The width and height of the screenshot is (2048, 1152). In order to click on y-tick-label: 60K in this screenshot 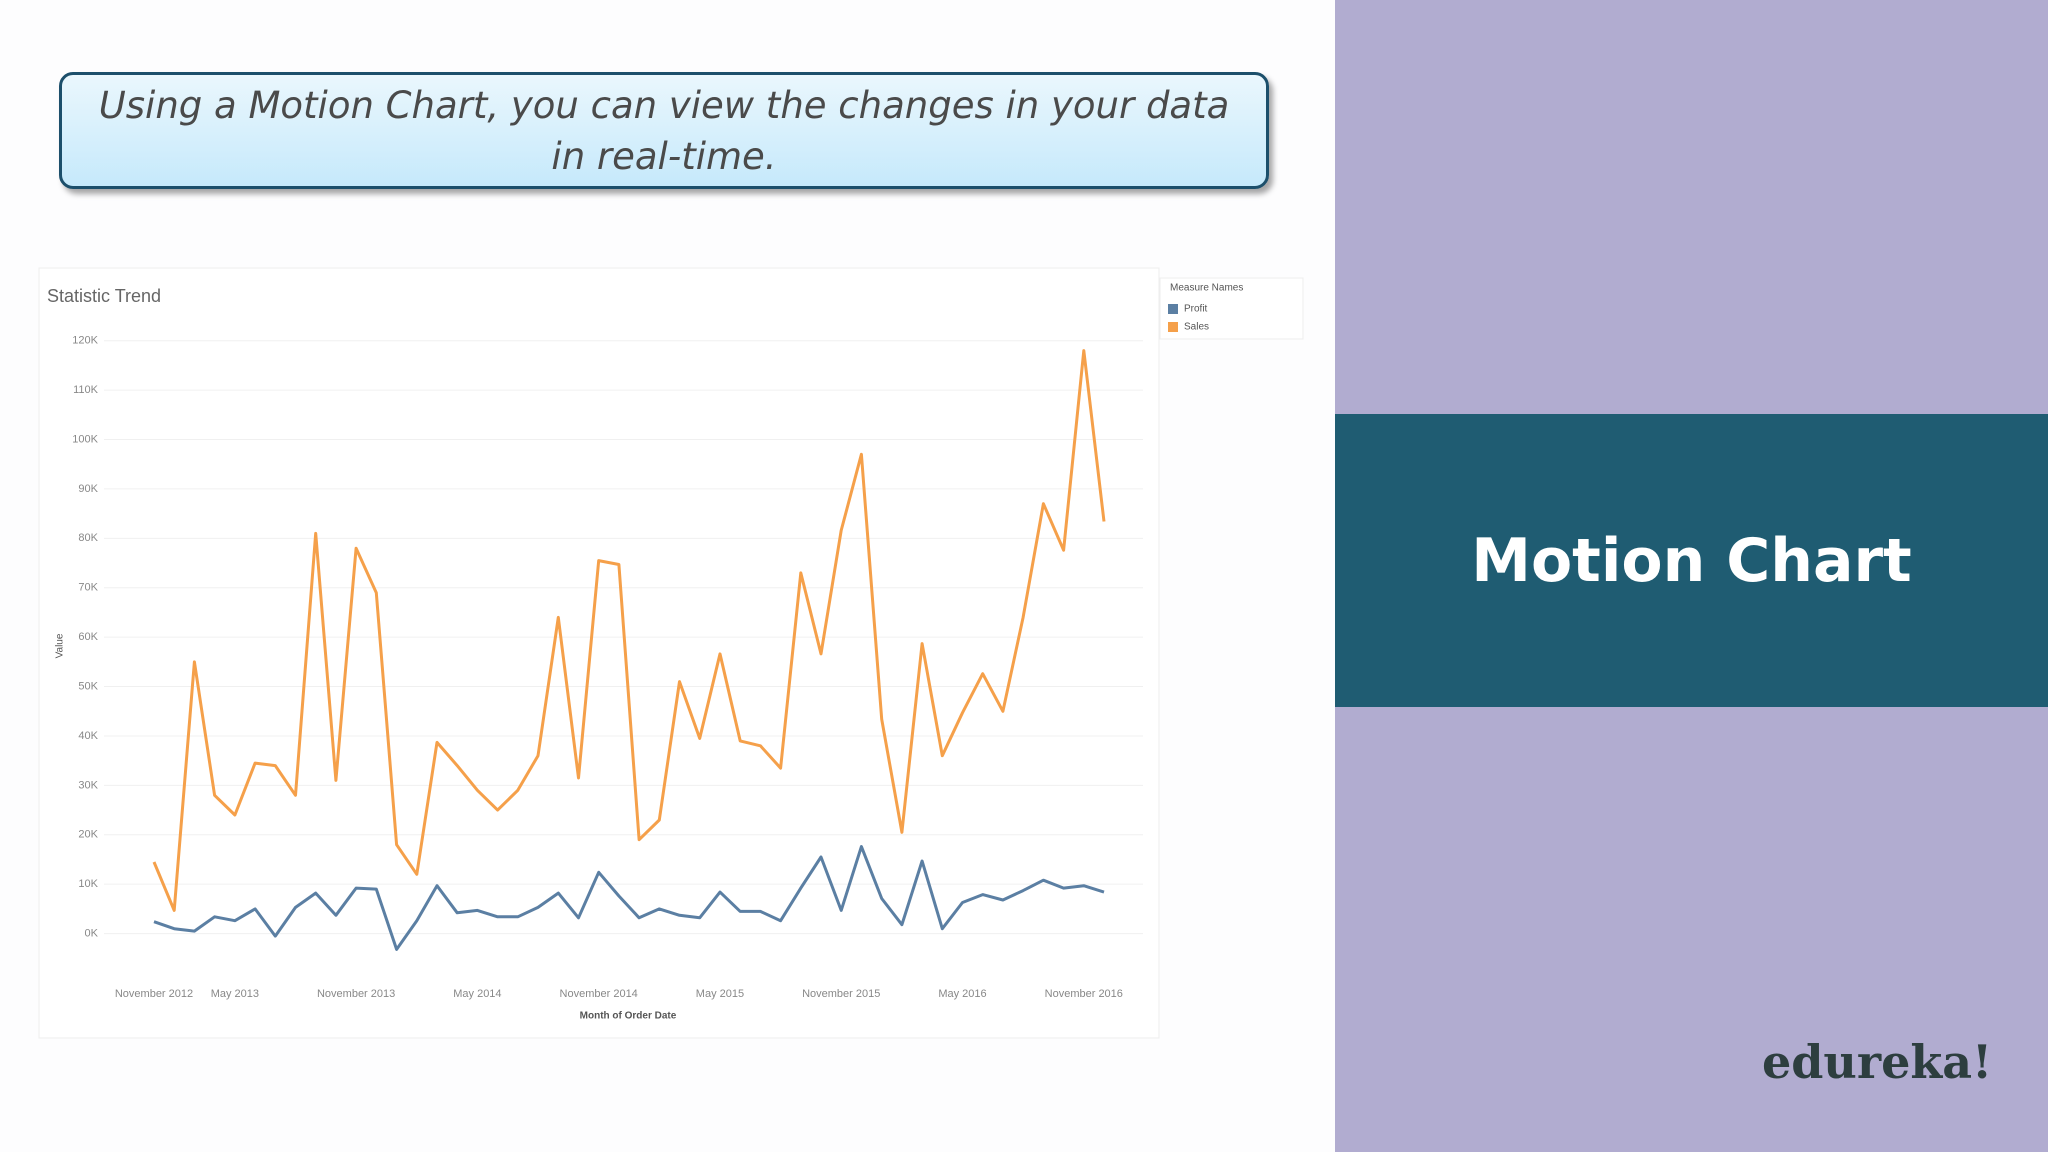, I will do `click(88, 637)`.